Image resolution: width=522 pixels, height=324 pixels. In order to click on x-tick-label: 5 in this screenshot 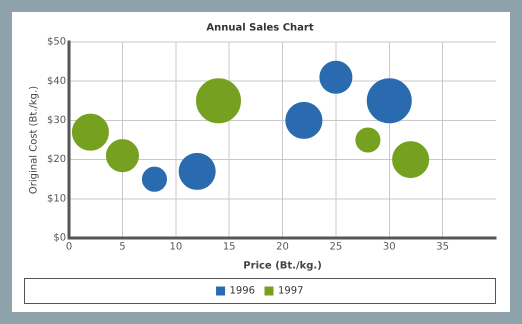, I will do `click(122, 247)`.